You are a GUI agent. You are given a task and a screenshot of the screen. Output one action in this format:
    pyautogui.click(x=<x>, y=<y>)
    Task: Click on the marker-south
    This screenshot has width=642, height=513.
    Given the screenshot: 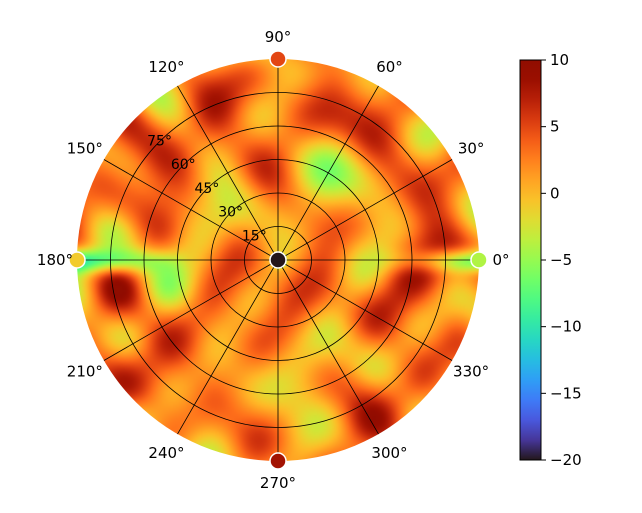 What is the action you would take?
    pyautogui.click(x=278, y=461)
    